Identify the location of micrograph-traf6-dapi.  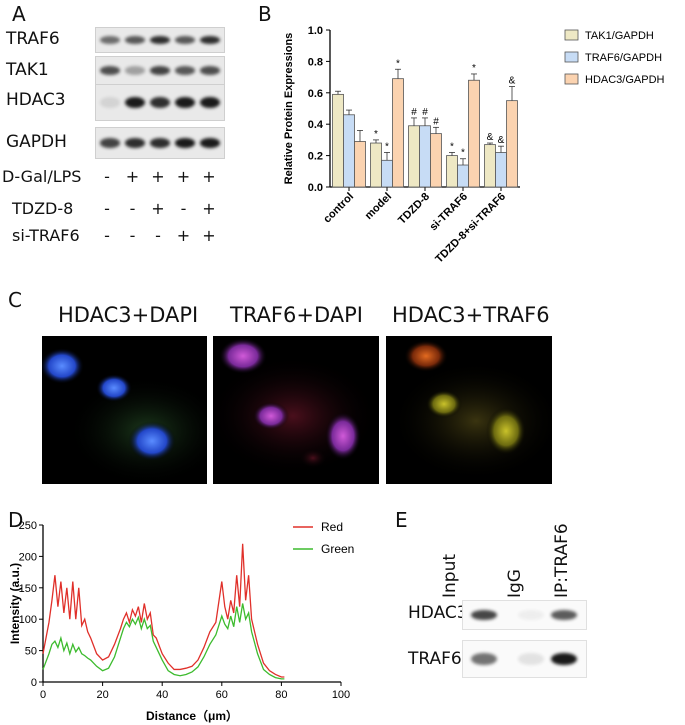
(296, 410).